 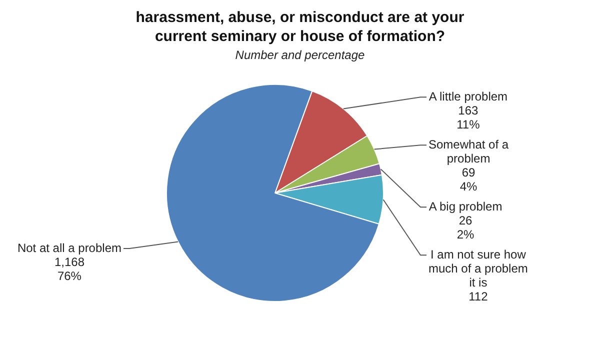 What do you see at coordinates (468, 151) in the screenshot?
I see `slice-label: Somewhat of a problem` at bounding box center [468, 151].